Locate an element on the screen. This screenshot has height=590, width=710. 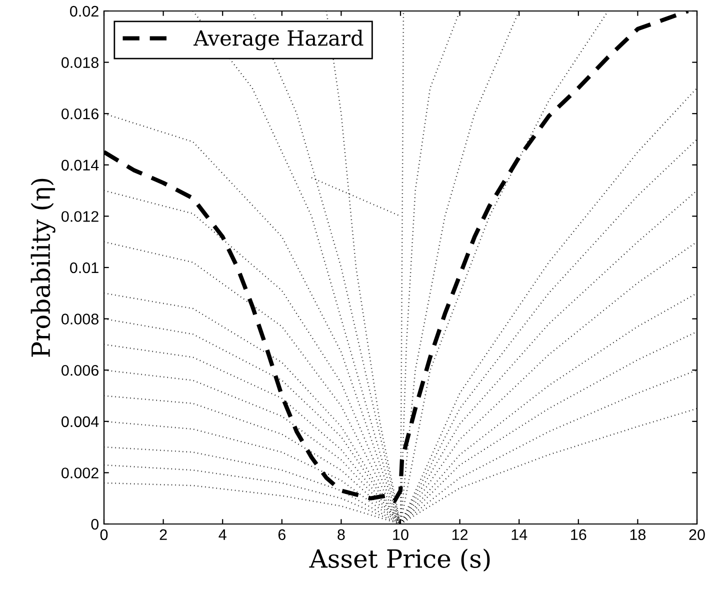
x-tick-label: 20 is located at coordinates (697, 534).